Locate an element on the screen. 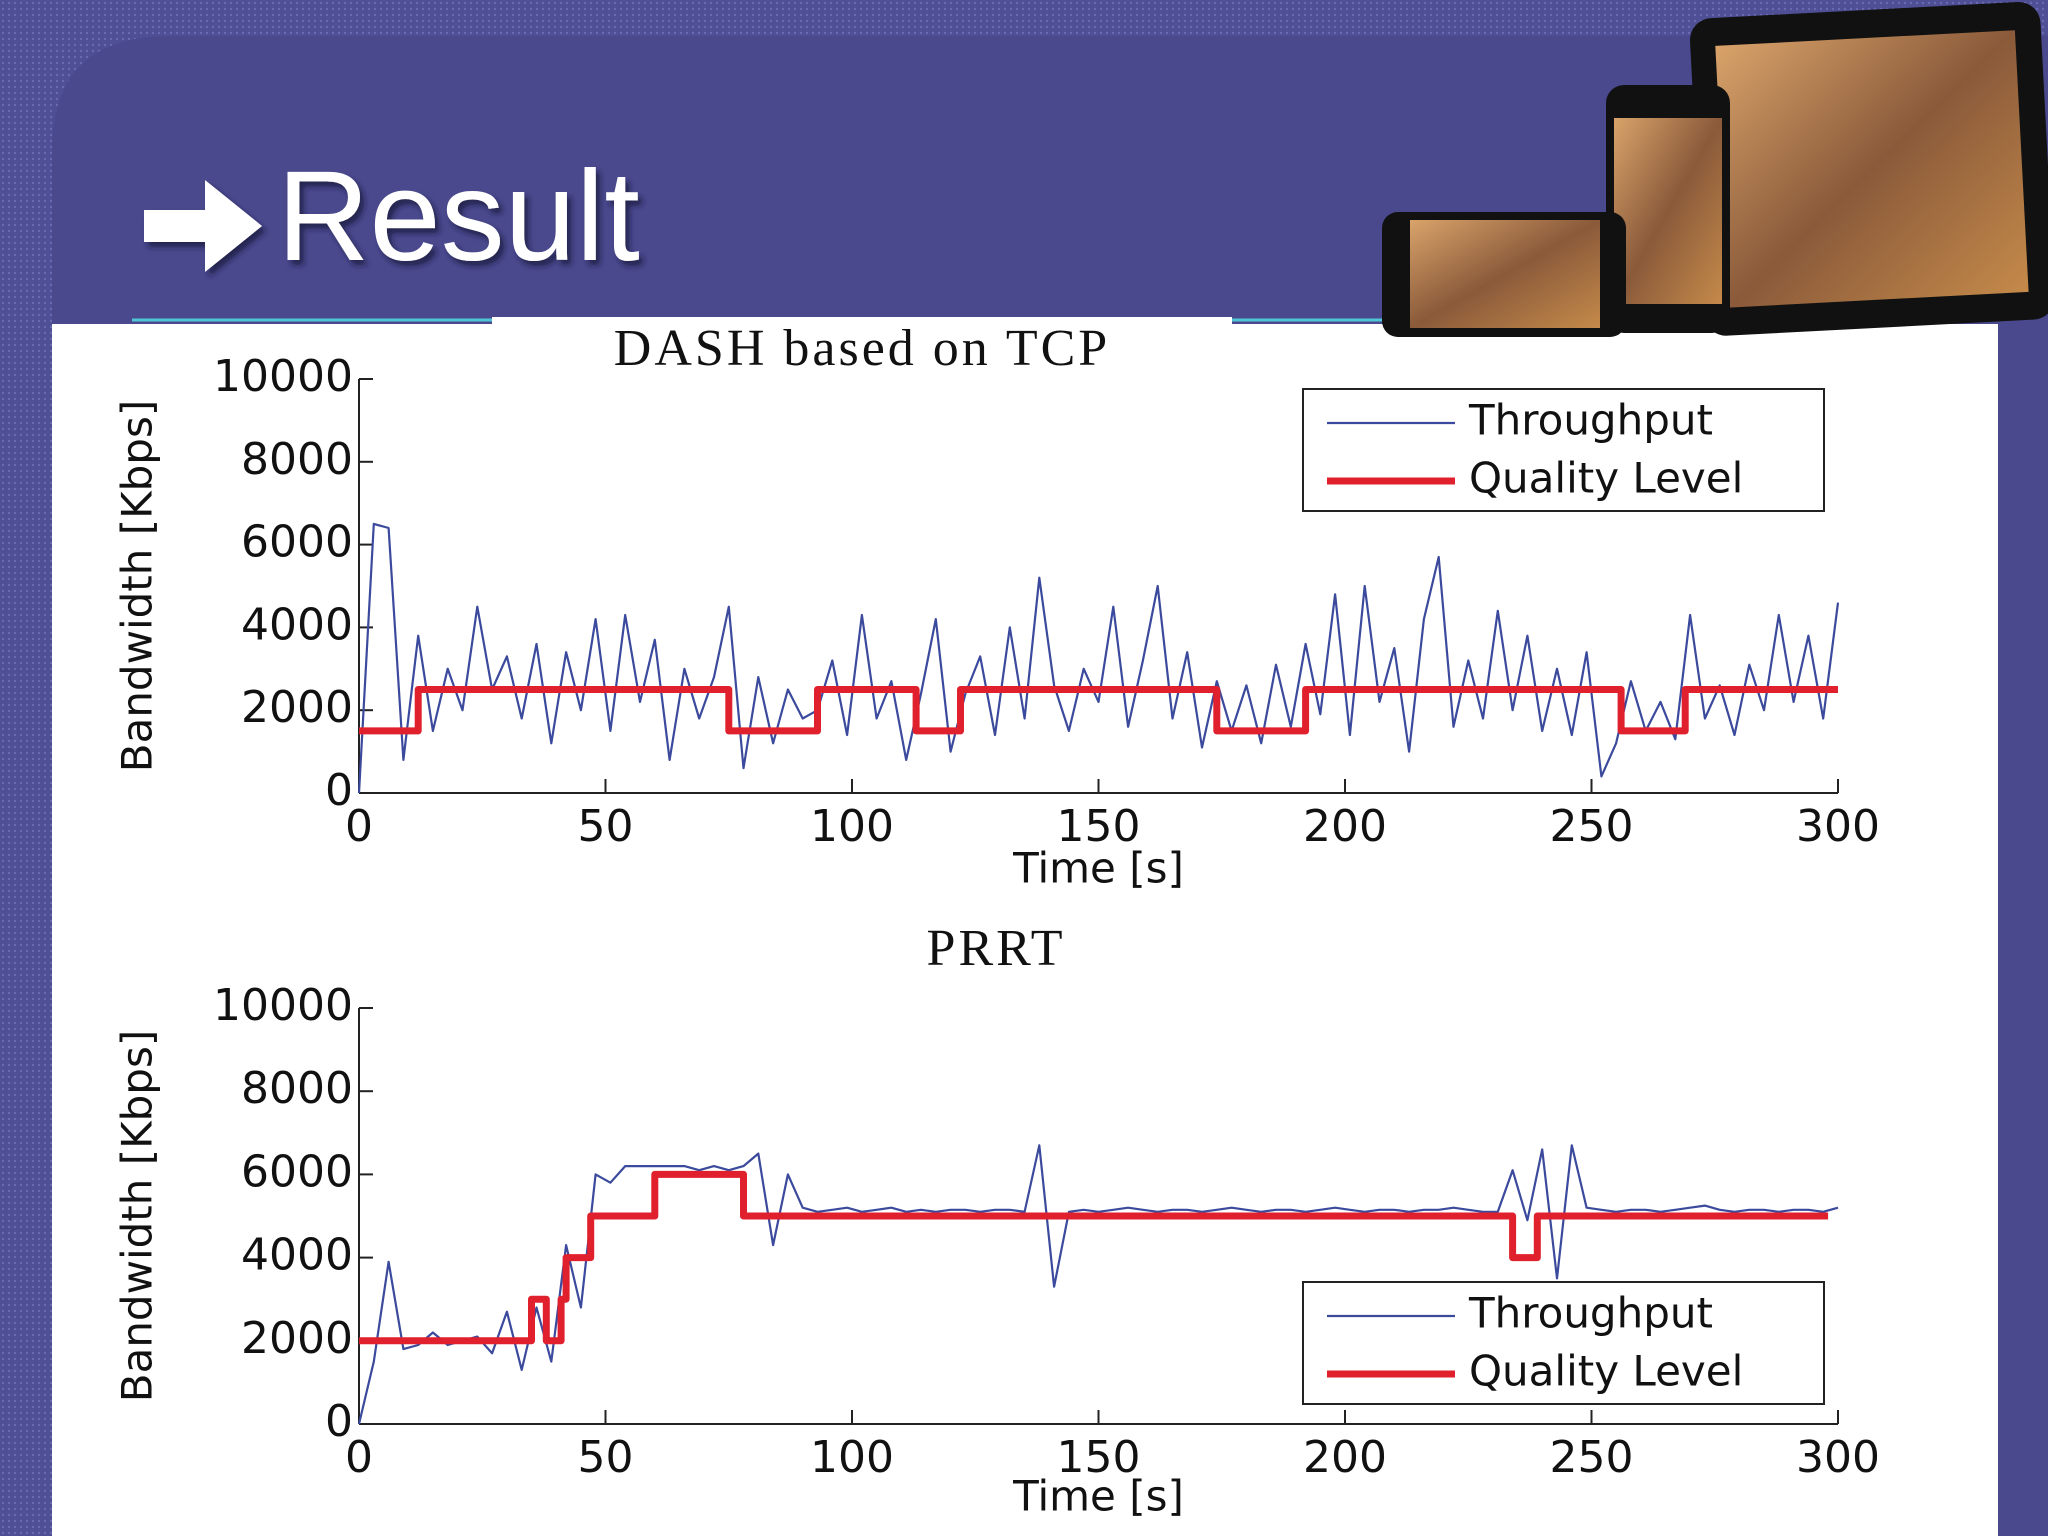 This screenshot has height=1536, width=2048. tablet-screen is located at coordinates (1872, 169).